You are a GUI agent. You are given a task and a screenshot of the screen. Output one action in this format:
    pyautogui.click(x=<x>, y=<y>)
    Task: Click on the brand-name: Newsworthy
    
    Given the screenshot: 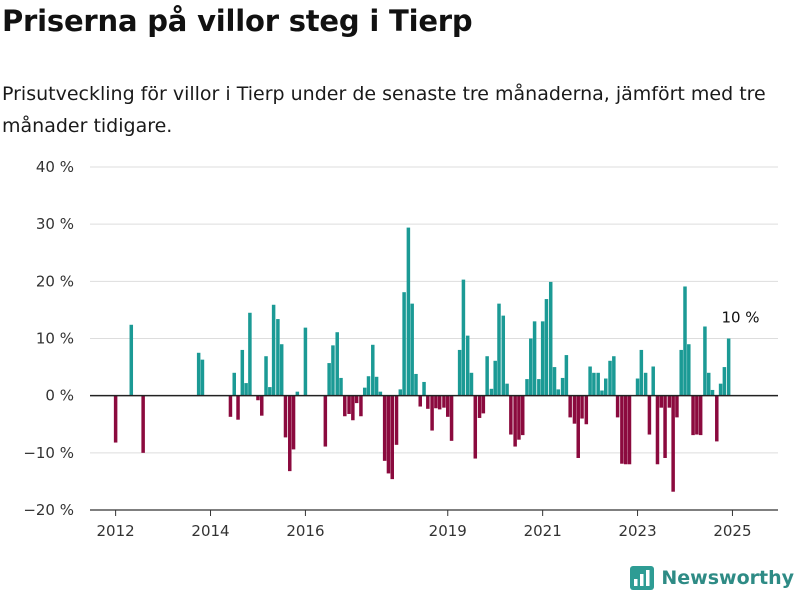 What is the action you would take?
    pyautogui.click(x=727, y=578)
    